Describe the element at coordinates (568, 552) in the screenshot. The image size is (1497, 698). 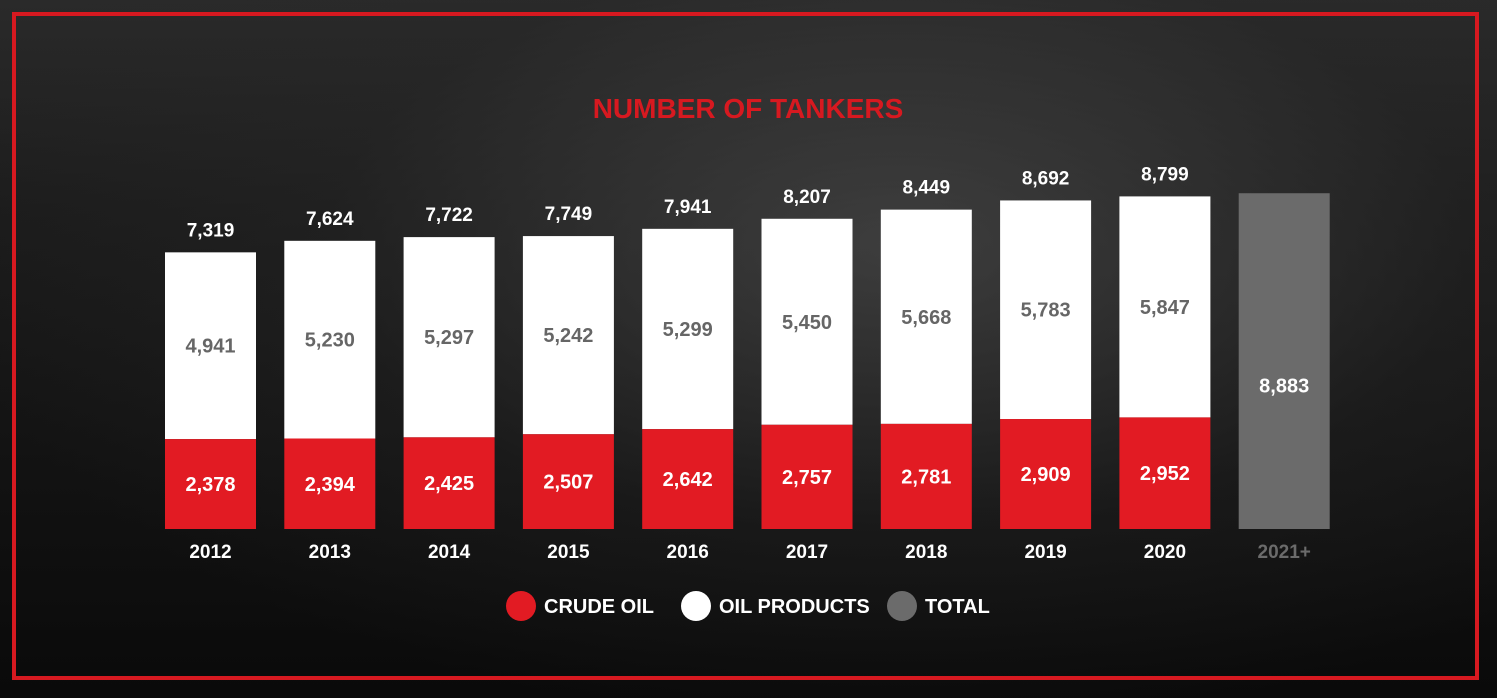
I see `x-tick-label: 2015` at that location.